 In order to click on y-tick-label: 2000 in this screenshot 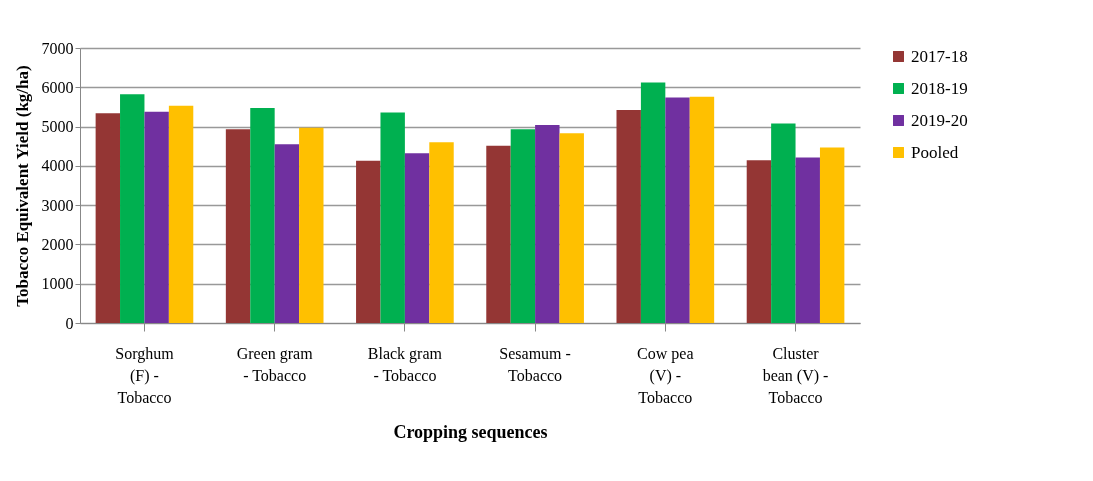, I will do `click(57, 244)`.